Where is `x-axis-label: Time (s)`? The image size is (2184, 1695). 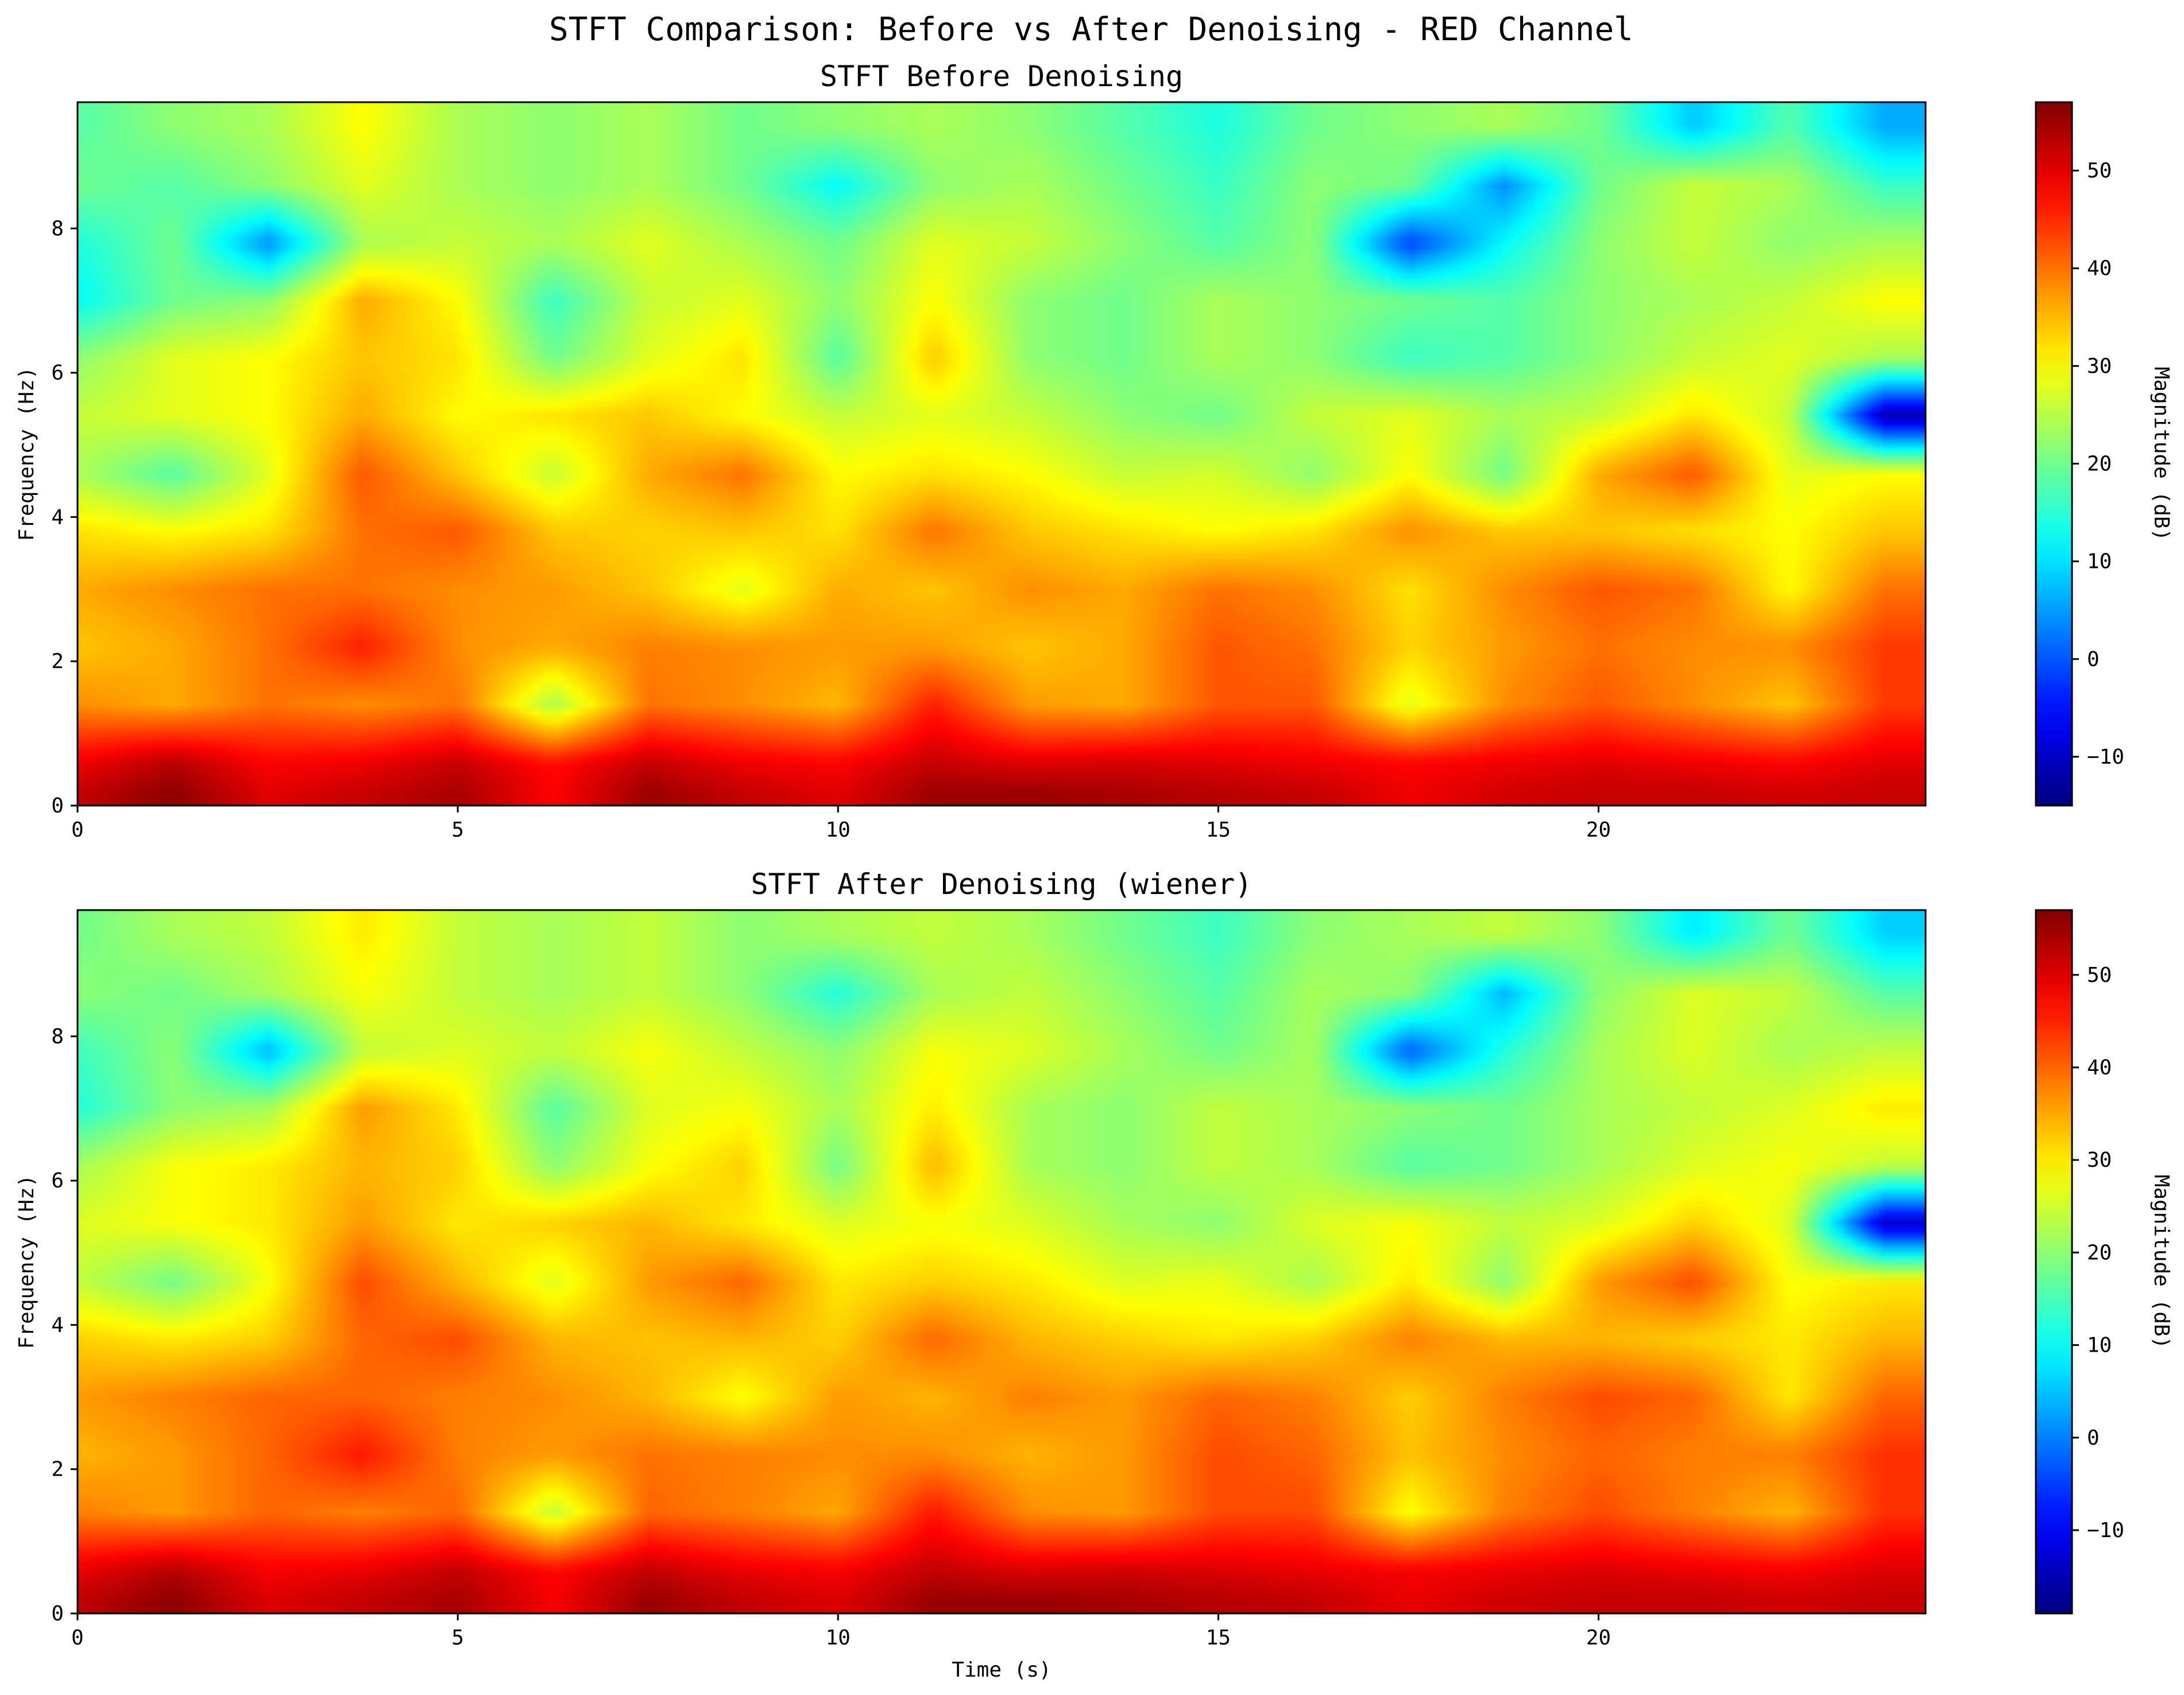
x-axis-label: Time (s) is located at coordinates (1001, 1670).